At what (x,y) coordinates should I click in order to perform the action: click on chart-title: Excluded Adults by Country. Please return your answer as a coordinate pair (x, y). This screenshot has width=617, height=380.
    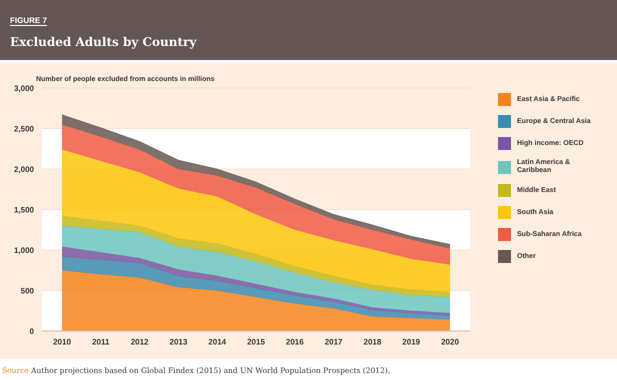
    Looking at the image, I should click on (103, 42).